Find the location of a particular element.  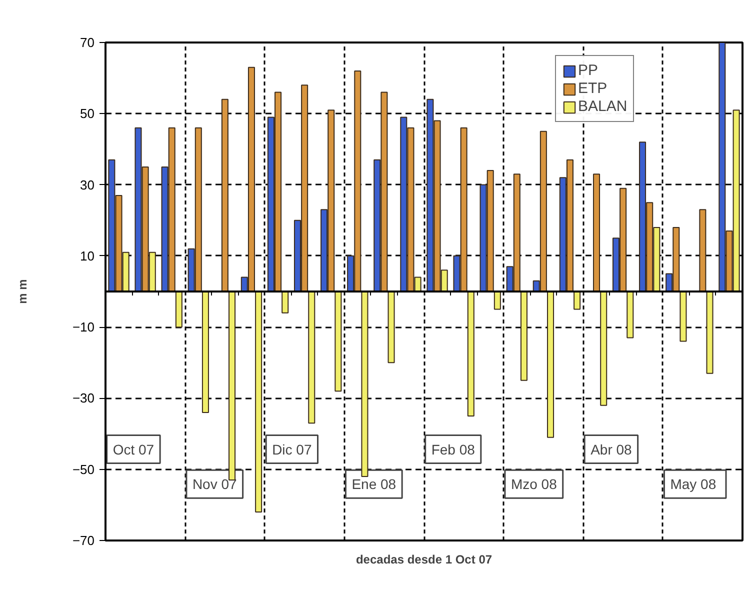

x-axis-title: decadas desde 1 Oct 07 is located at coordinates (424, 559).